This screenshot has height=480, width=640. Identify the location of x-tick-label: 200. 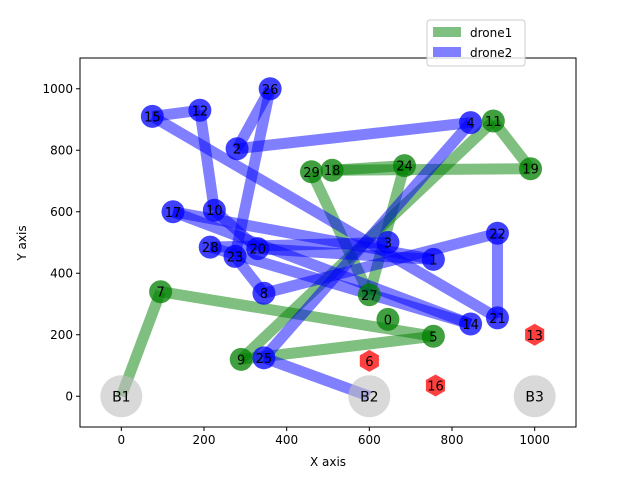
(204, 440).